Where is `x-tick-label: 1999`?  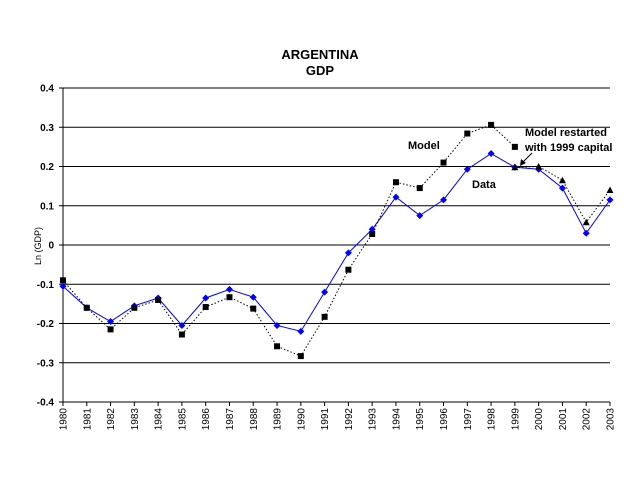
x-tick-label: 1999 is located at coordinates (515, 419).